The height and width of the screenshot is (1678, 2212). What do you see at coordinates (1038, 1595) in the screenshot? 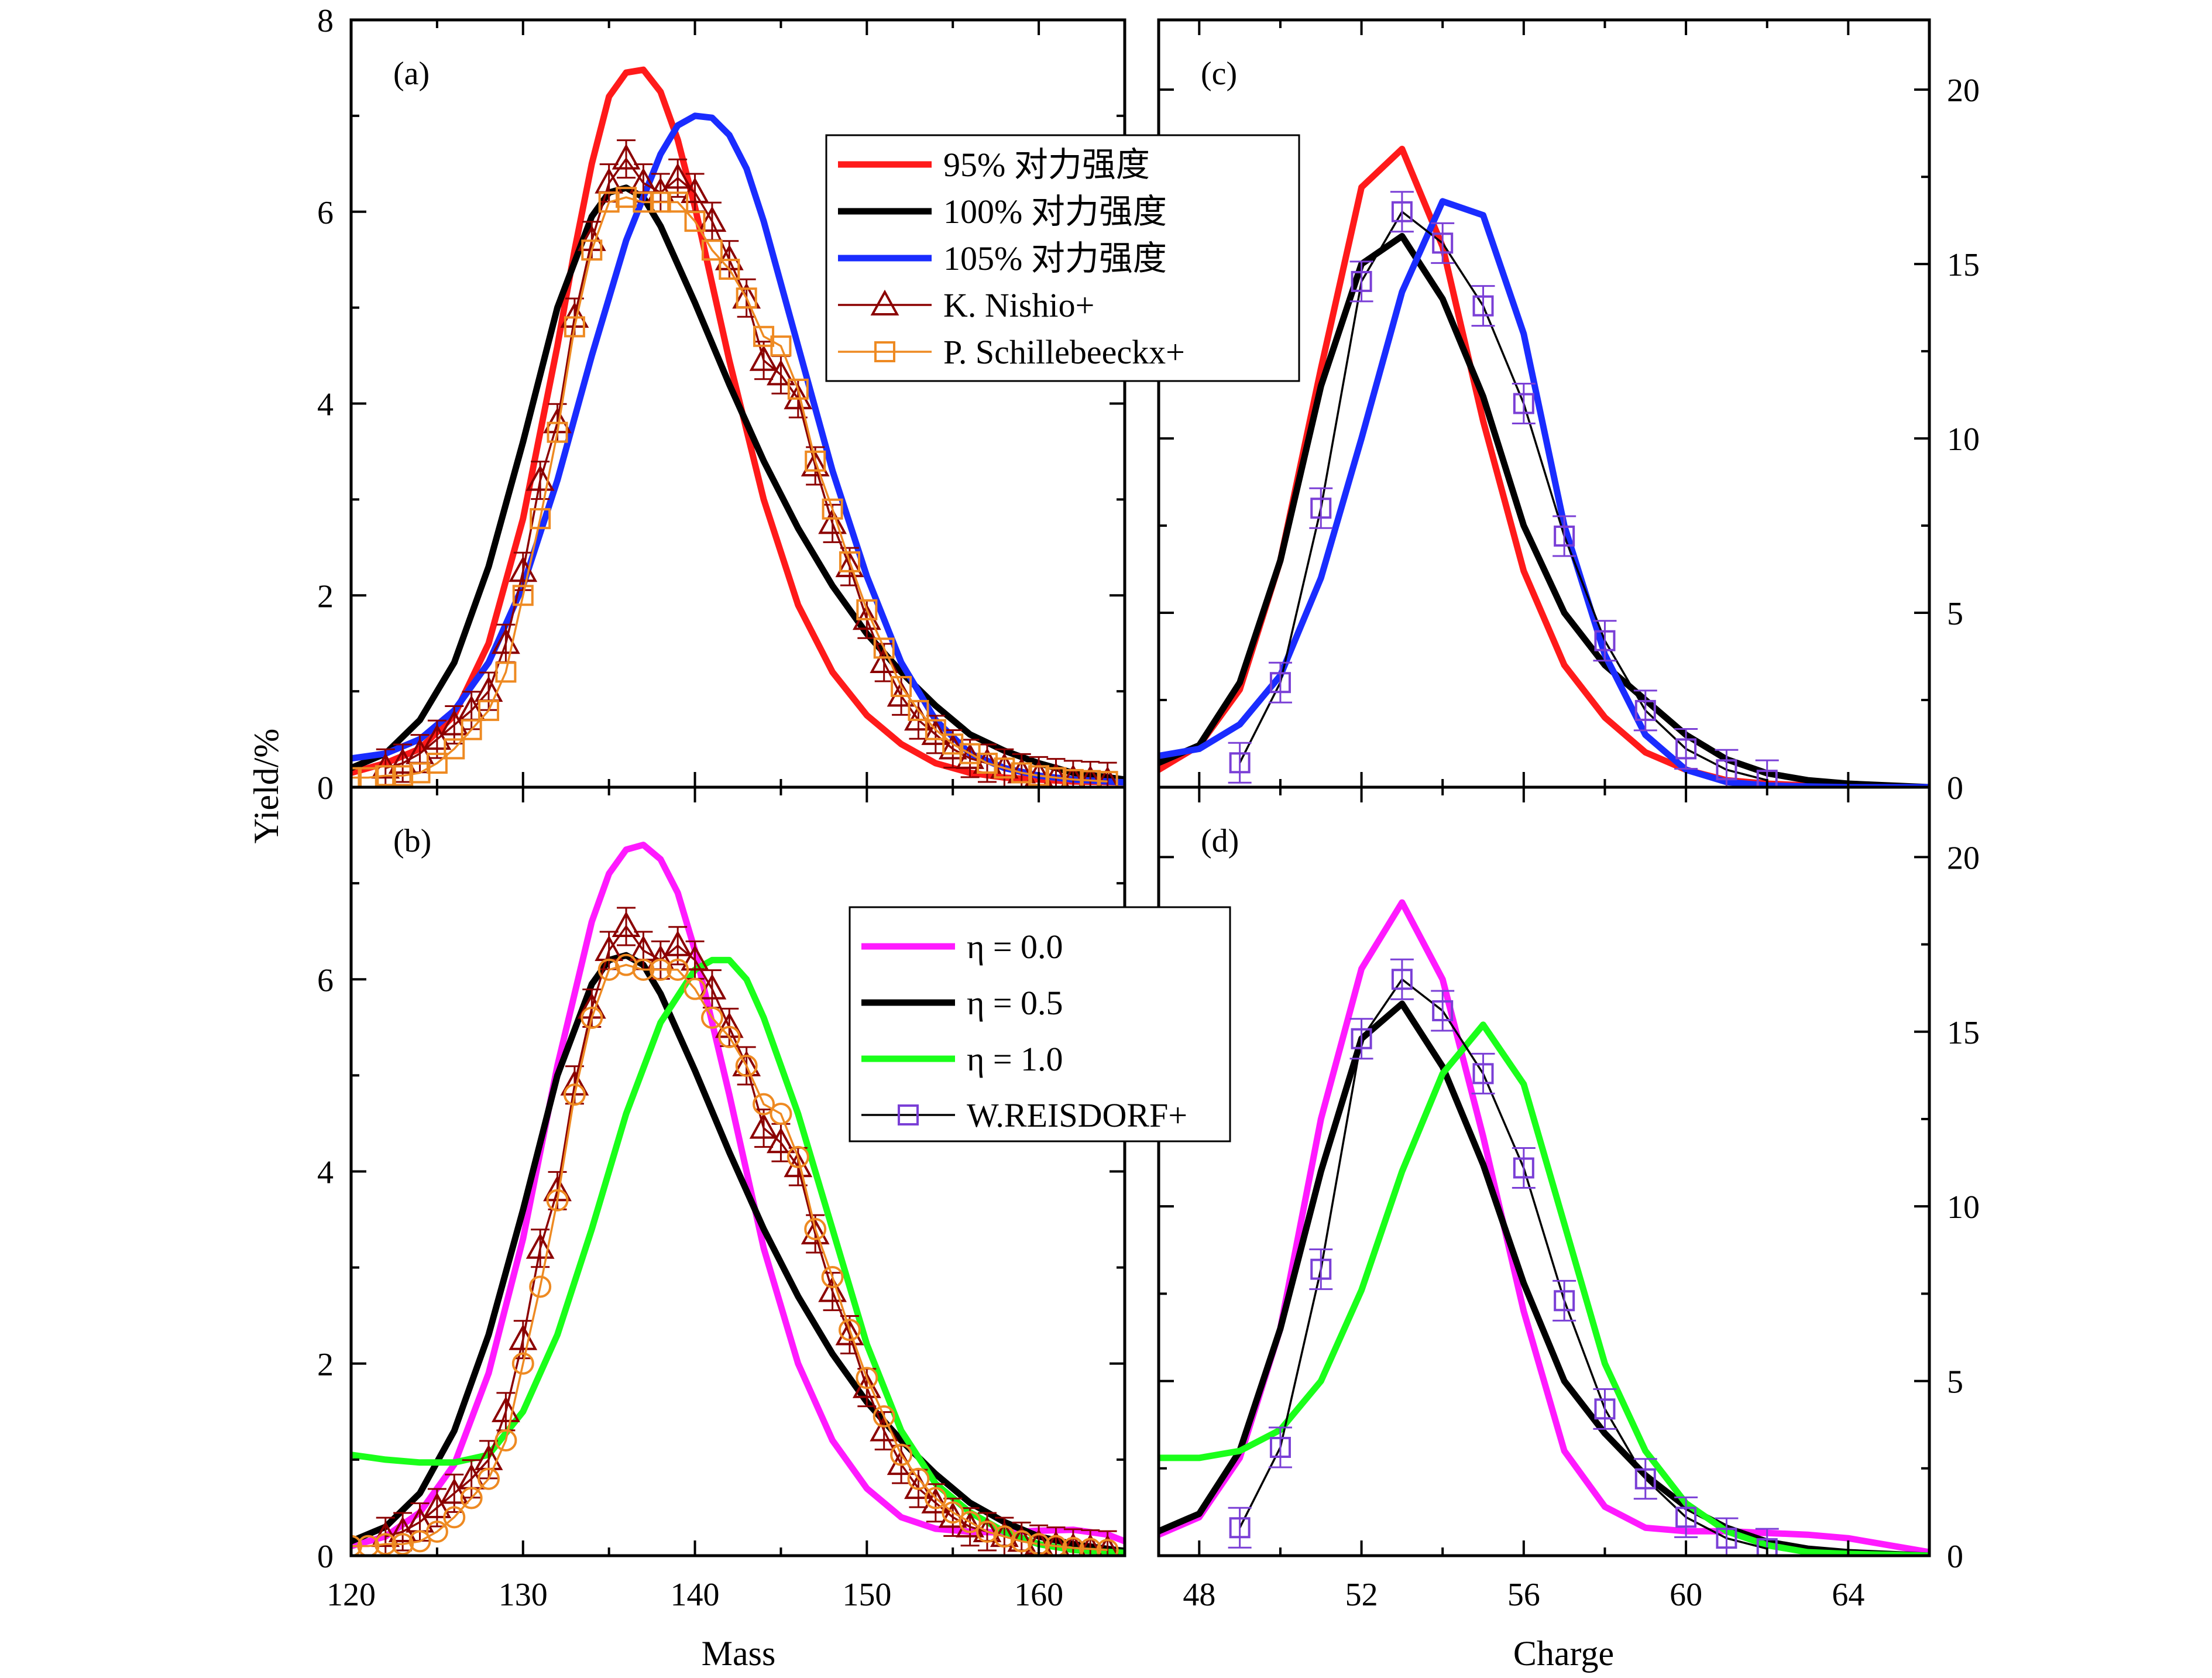
I see `x-tick-label: 160` at bounding box center [1038, 1595].